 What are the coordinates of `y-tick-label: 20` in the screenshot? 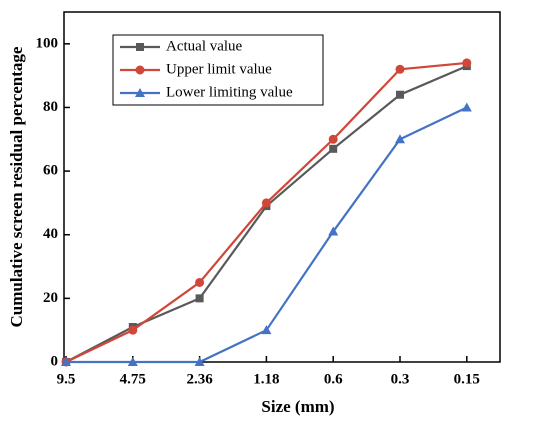 It's located at (50, 298).